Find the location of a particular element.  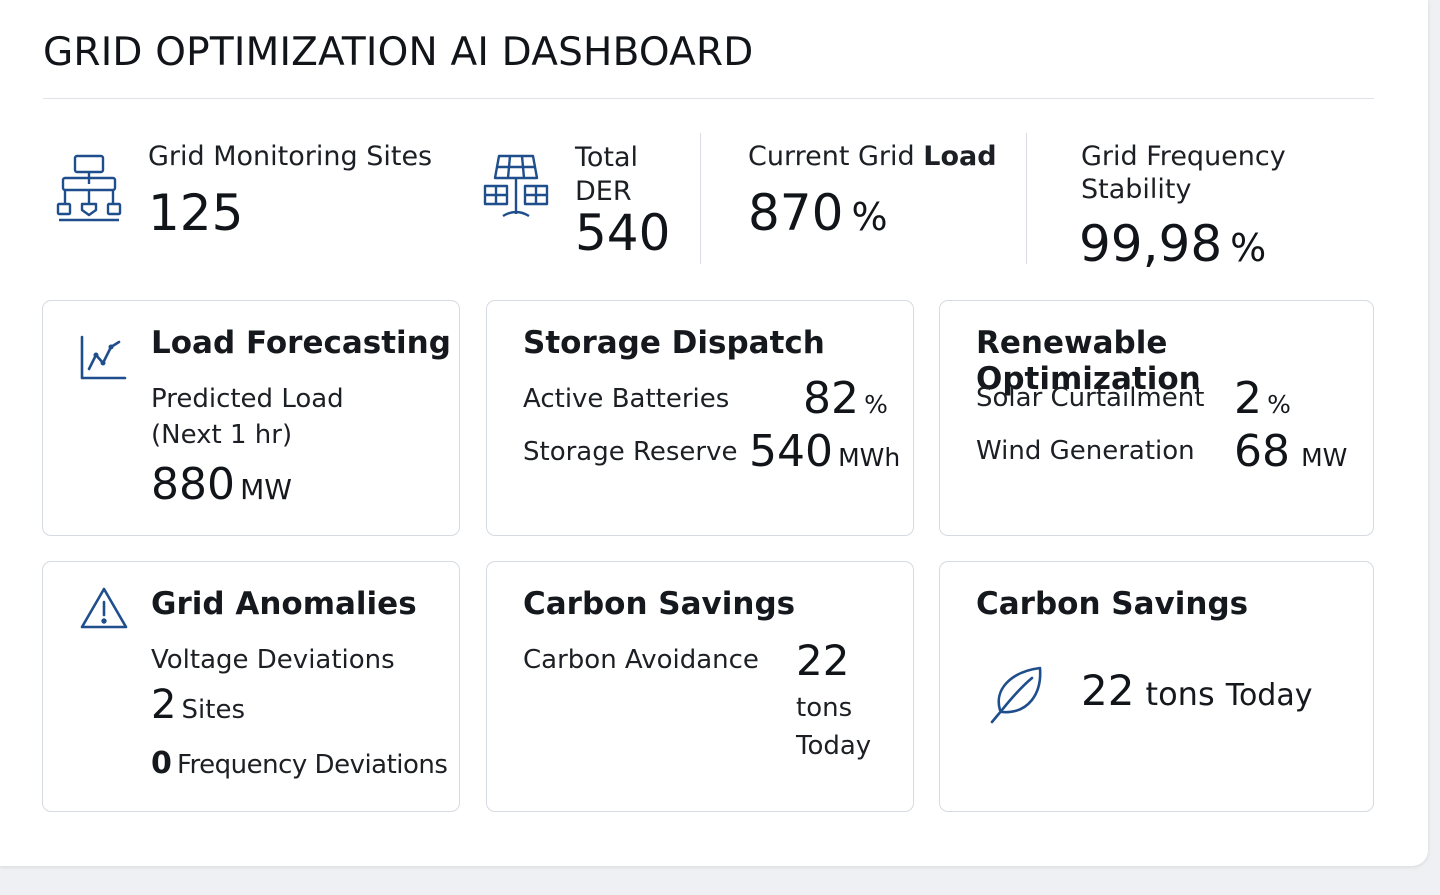

predicted-load-window: (Next 1 hr) is located at coordinates (222, 435).